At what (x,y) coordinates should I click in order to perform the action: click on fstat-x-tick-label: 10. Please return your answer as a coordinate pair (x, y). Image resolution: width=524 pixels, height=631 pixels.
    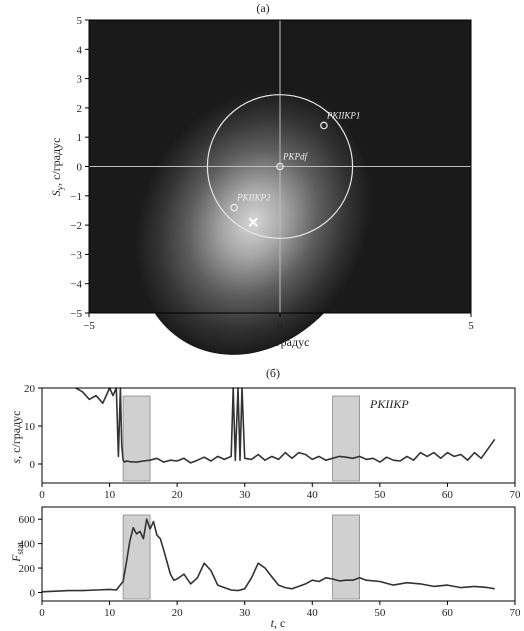
    Looking at the image, I should click on (110, 613).